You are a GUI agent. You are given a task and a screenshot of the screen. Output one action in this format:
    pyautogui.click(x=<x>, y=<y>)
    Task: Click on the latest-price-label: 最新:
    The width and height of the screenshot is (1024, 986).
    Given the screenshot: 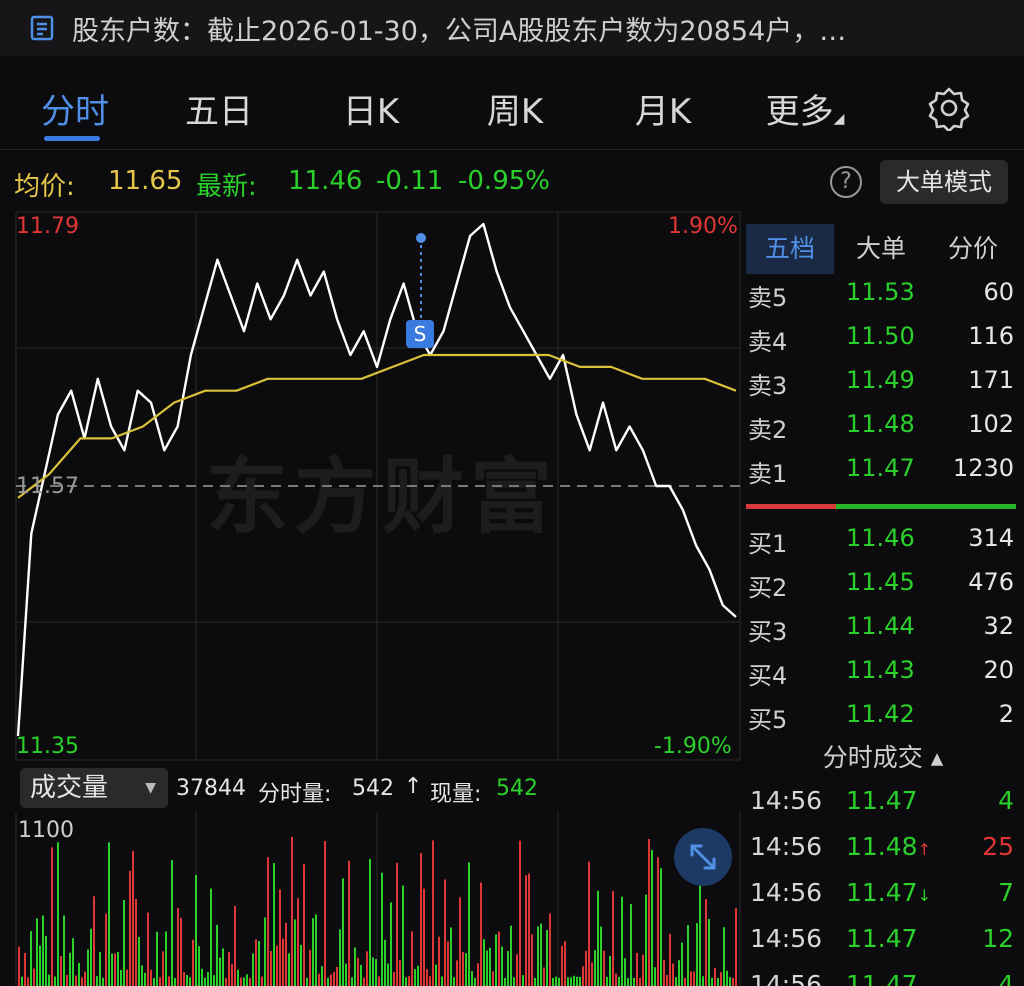 What is the action you would take?
    pyautogui.click(x=226, y=187)
    